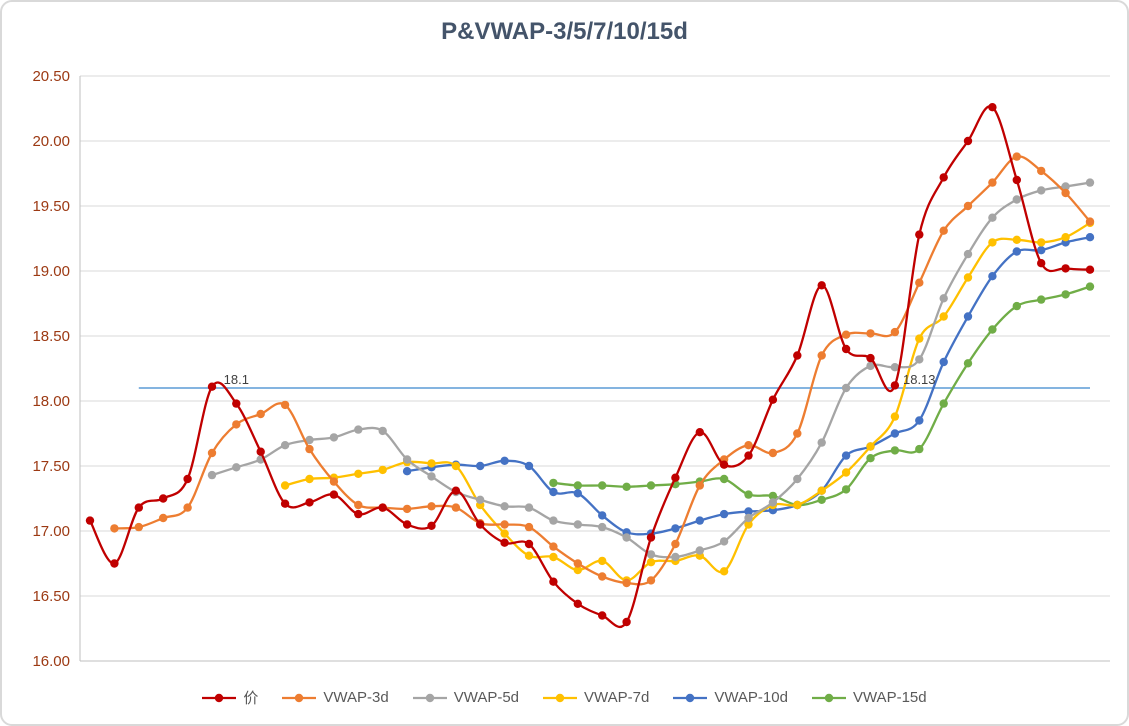  What do you see at coordinates (51, 271) in the screenshot?
I see `y-tick-label: 19.00` at bounding box center [51, 271].